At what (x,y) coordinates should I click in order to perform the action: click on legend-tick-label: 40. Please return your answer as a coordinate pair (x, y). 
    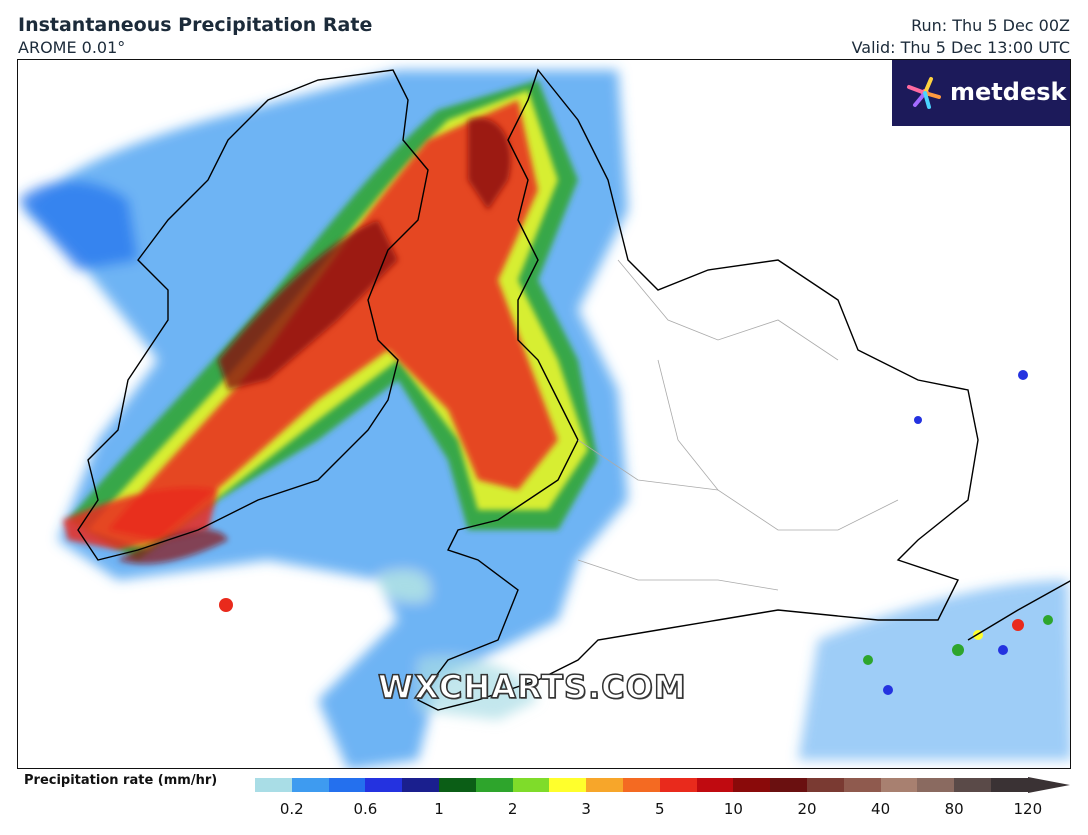
    Looking at the image, I should click on (881, 809).